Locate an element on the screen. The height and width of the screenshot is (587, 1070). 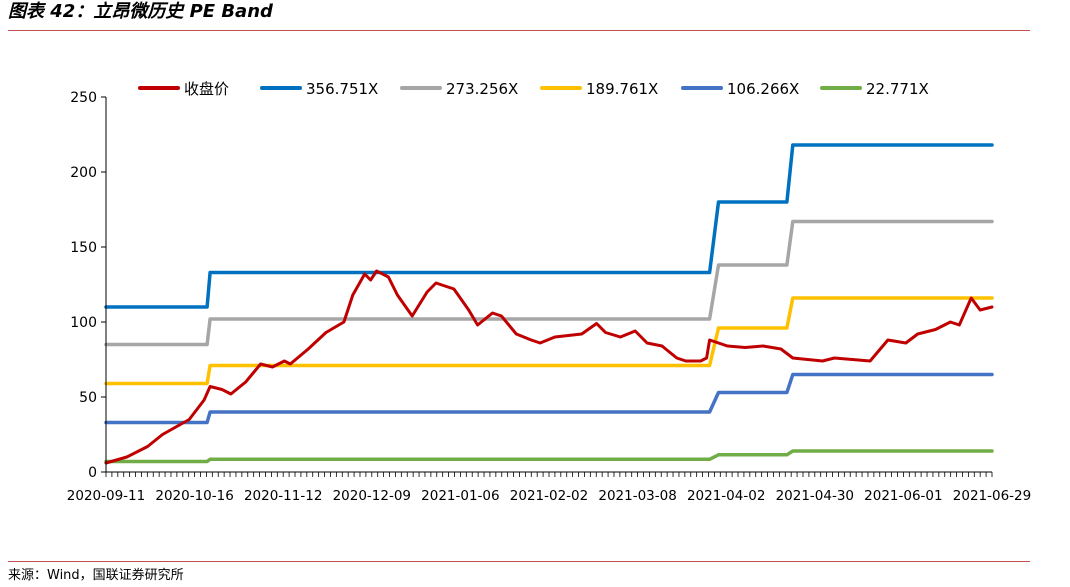
x-tick-label: 2021-04-02 is located at coordinates (726, 496).